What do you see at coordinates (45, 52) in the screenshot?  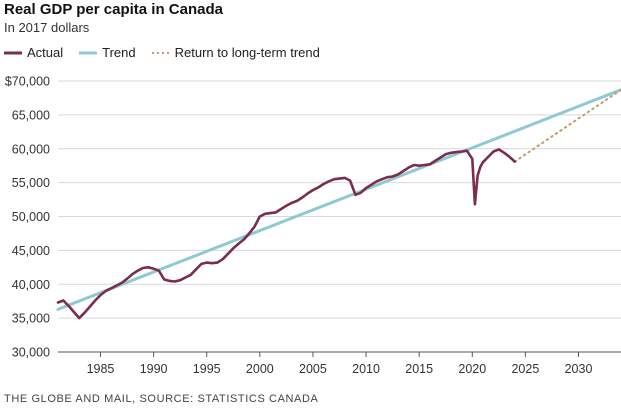 I see `legend-label-actual: Actual` at bounding box center [45, 52].